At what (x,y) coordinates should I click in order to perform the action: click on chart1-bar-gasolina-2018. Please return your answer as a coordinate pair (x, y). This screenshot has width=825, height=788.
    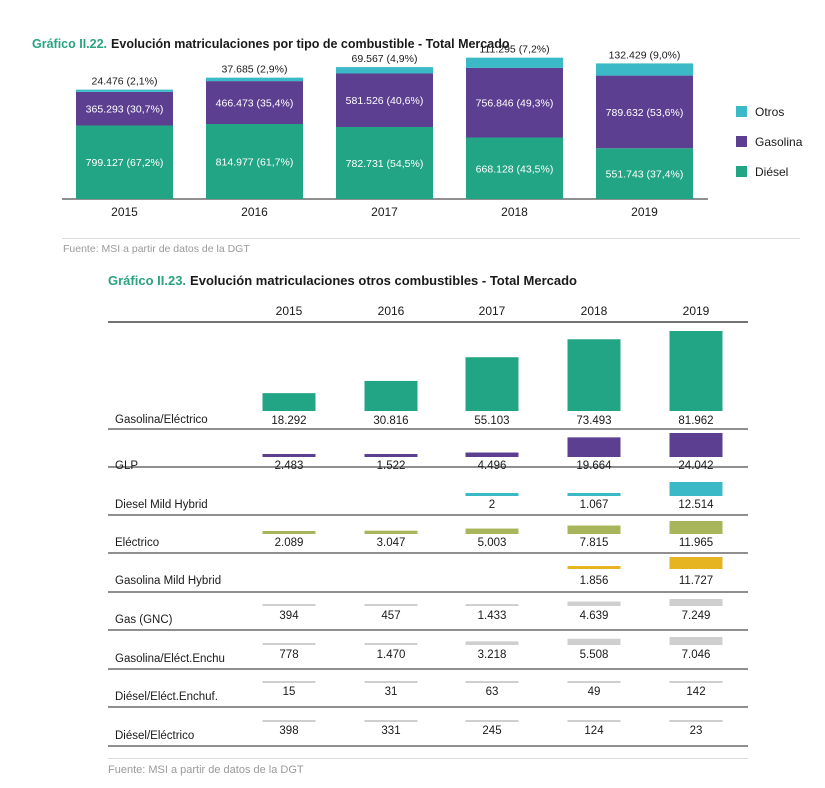
    Looking at the image, I should click on (514, 102).